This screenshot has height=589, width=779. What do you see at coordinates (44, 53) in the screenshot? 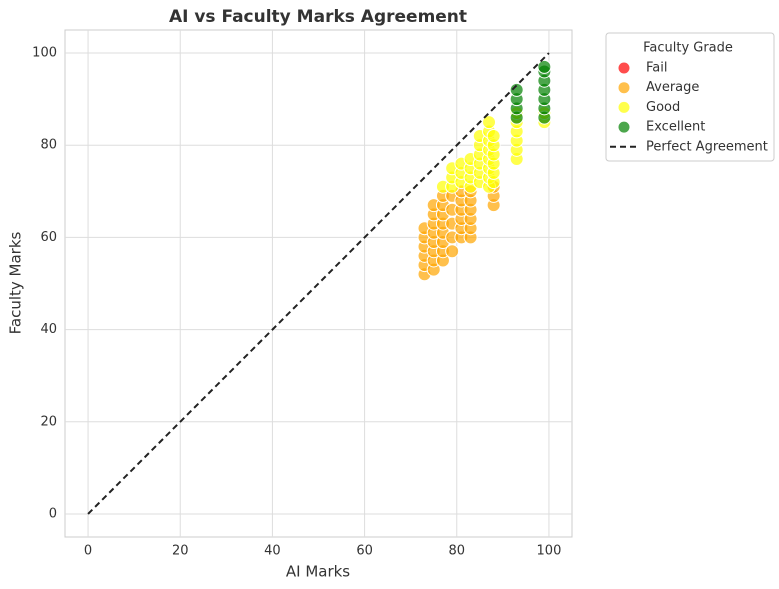
I see `y-tick-label: 100` at bounding box center [44, 53].